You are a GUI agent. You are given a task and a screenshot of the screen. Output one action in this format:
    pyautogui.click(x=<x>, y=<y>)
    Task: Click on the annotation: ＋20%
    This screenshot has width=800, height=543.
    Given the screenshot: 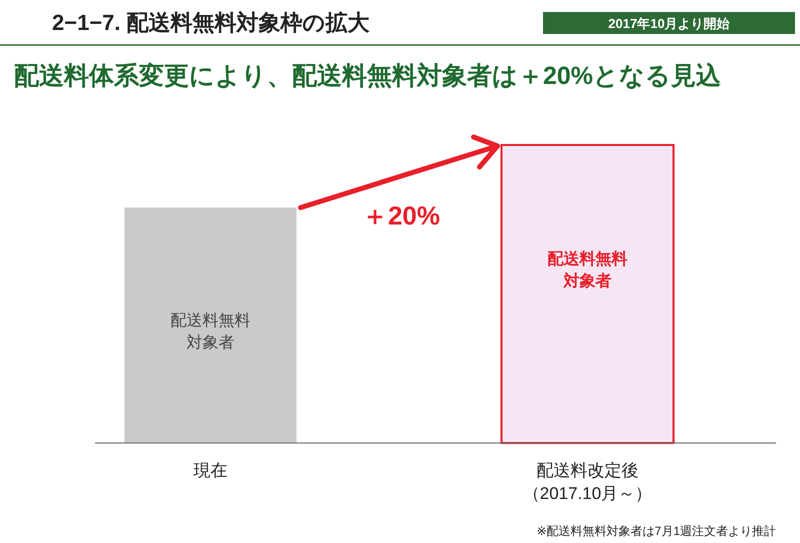 What is the action you would take?
    pyautogui.click(x=401, y=215)
    